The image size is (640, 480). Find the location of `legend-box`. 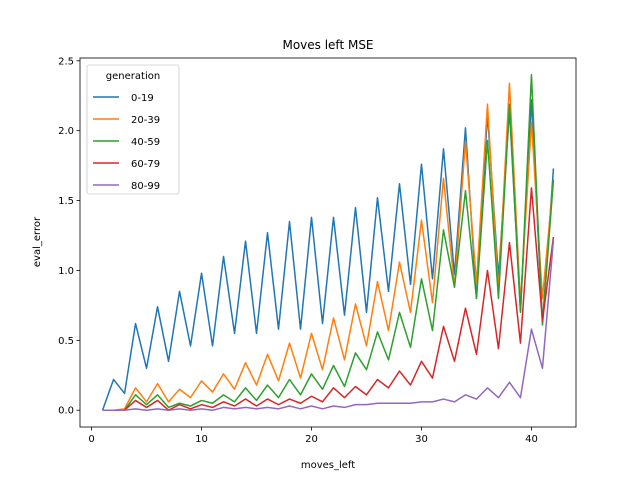

legend-box is located at coordinates (133, 129).